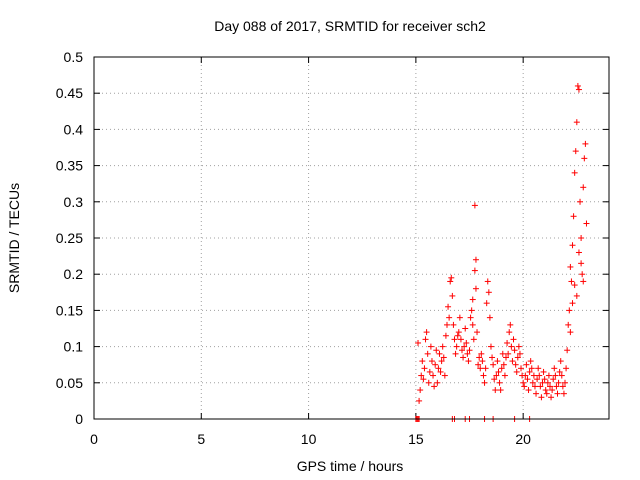  Describe the element at coordinates (350, 466) in the screenshot. I see `x-axis-label: GPS time / hours` at that location.